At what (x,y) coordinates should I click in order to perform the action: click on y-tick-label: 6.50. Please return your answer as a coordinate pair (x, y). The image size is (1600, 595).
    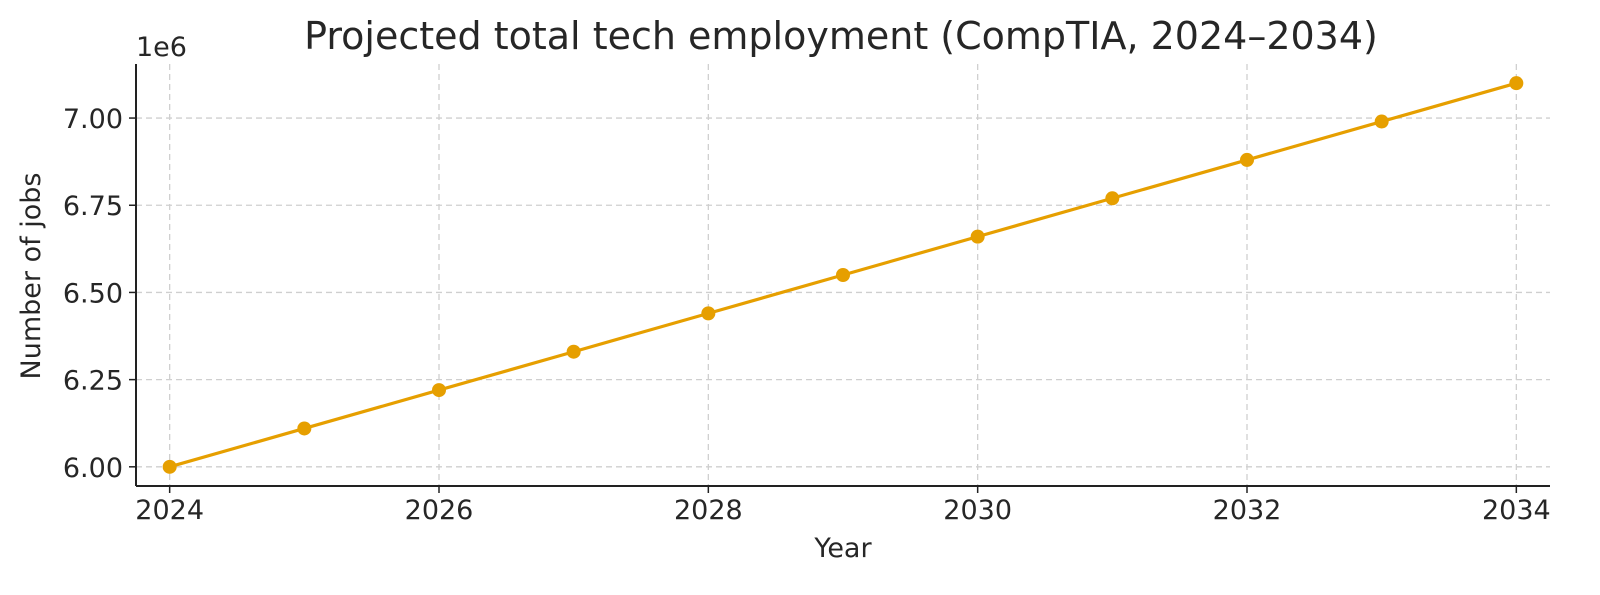
    Looking at the image, I should click on (93, 293).